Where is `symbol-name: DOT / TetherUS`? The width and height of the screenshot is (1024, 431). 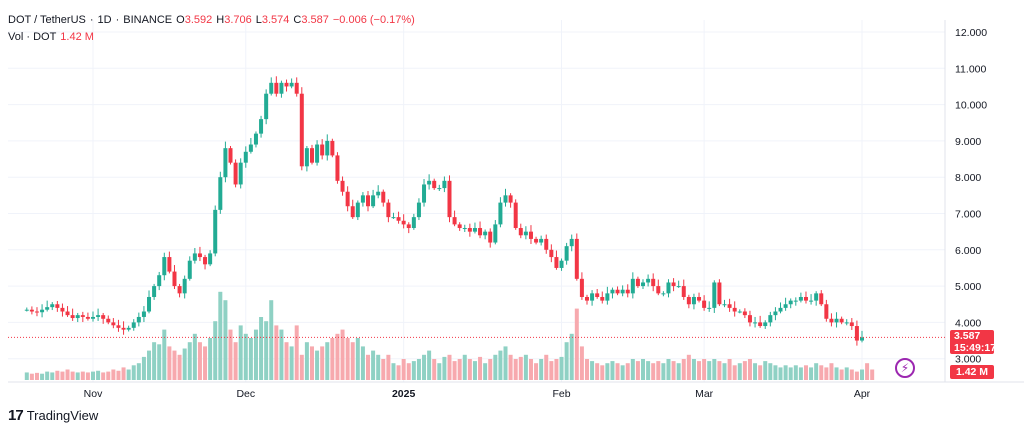 symbol-name: DOT / TetherUS is located at coordinates (47, 20).